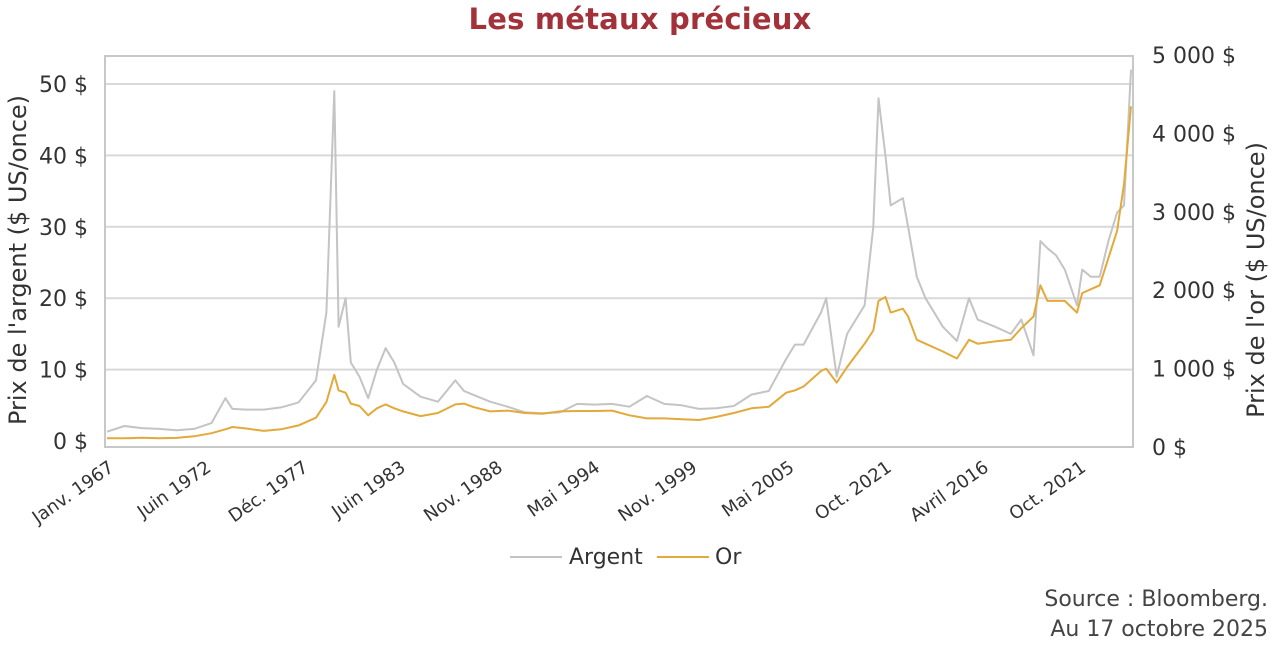 The width and height of the screenshot is (1280, 646). I want to click on right-axis-ticks: 0 $ 1 000 $ 2 000 $ 3 000 $ 4 000 $ 5 000 $, so click(1194, 252).